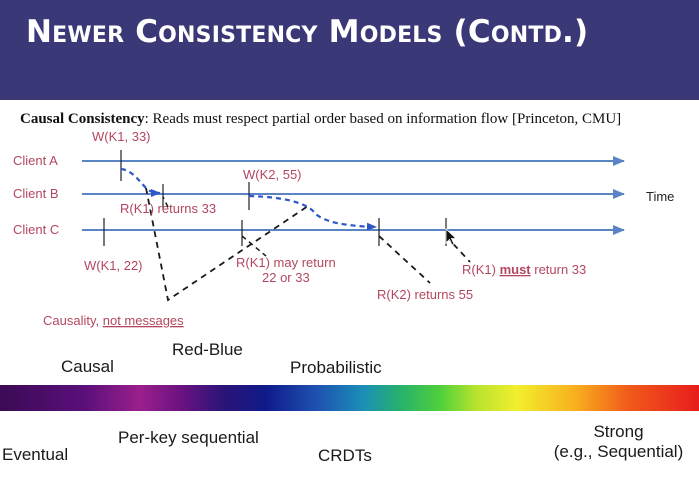 Image resolution: width=699 pixels, height=486 pixels. I want to click on slide-title: Newer Consistency Models (Contd.), so click(307, 32).